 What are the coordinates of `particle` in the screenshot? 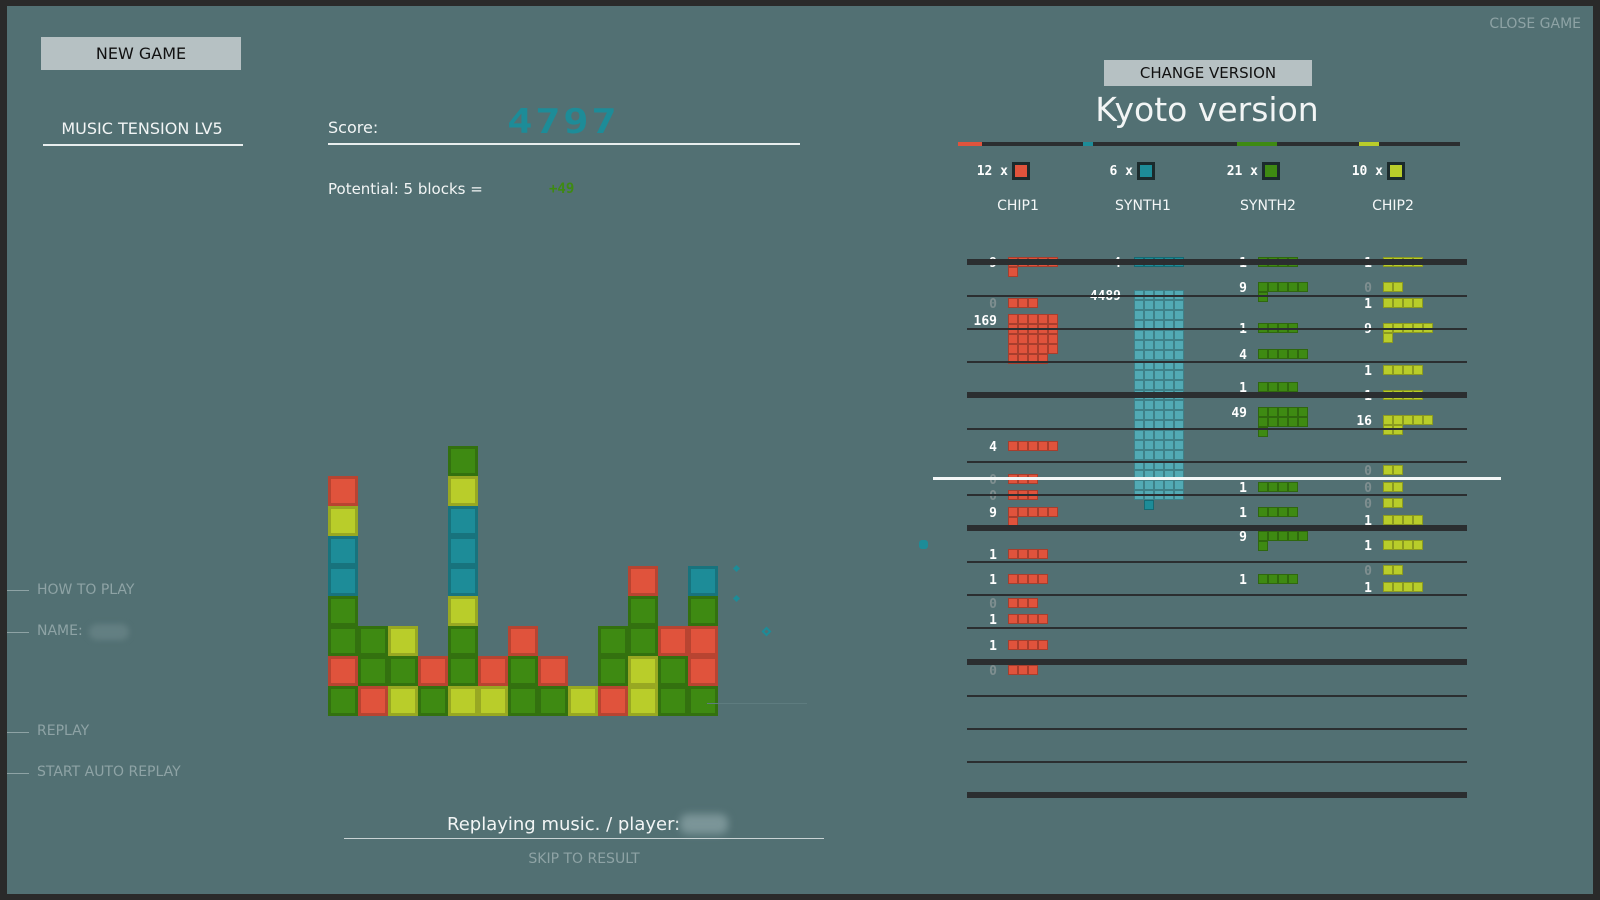 It's located at (923, 544).